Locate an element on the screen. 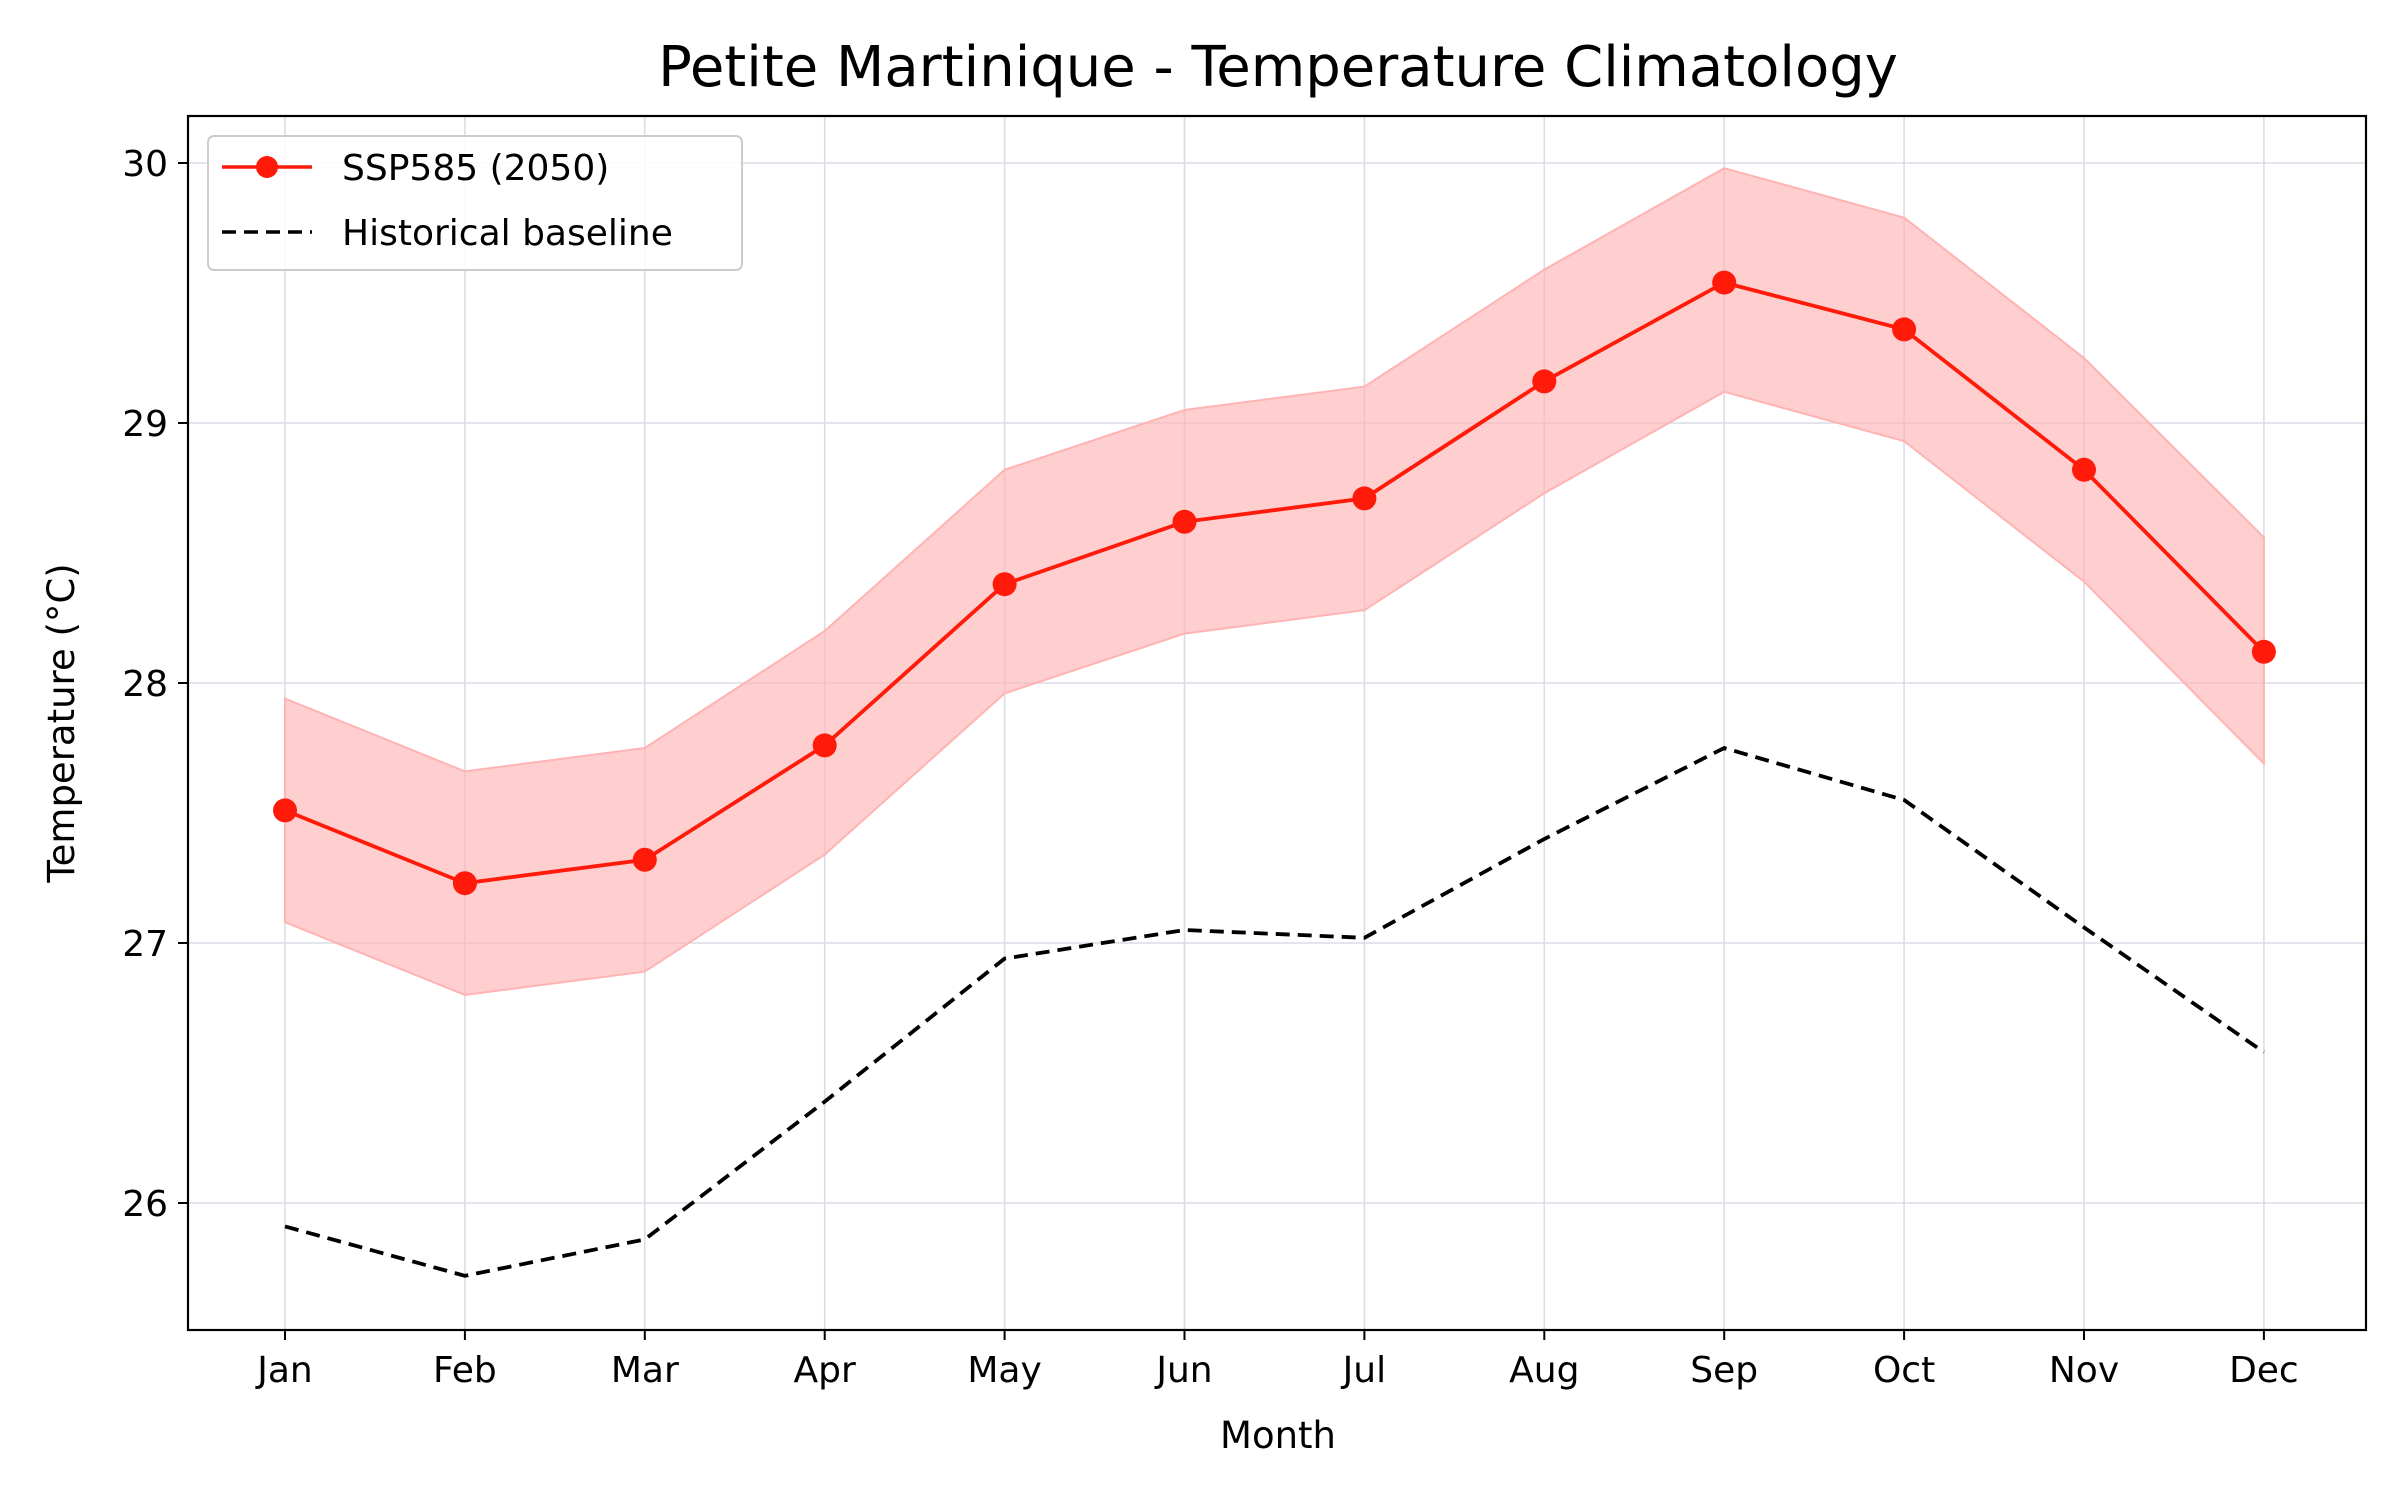  x-tick-label: Jul is located at coordinates (1363, 1370).